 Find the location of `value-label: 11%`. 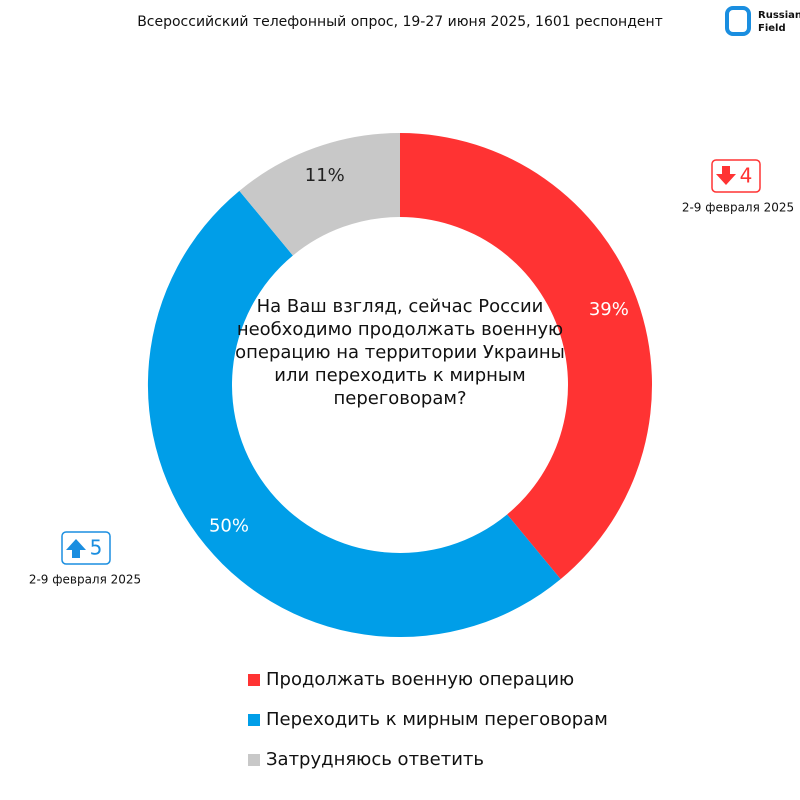

value-label: 11% is located at coordinates (325, 175).